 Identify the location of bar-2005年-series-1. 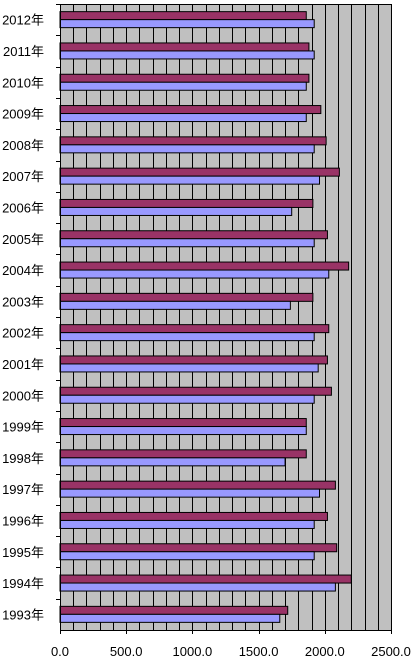
(193, 235).